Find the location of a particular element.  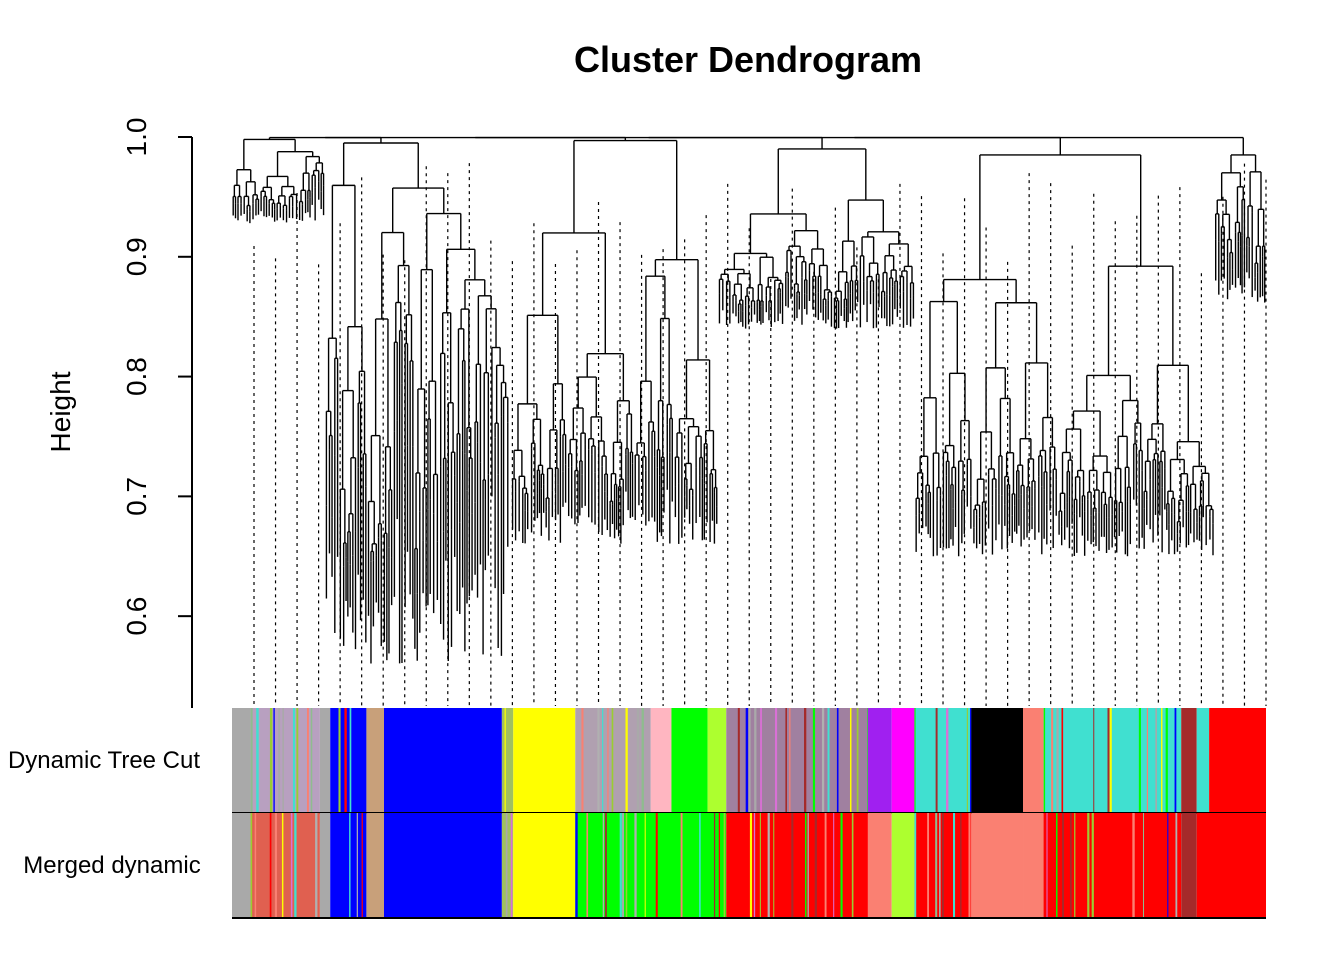

band-label: Dynamic Tree Cut is located at coordinates (104, 760).